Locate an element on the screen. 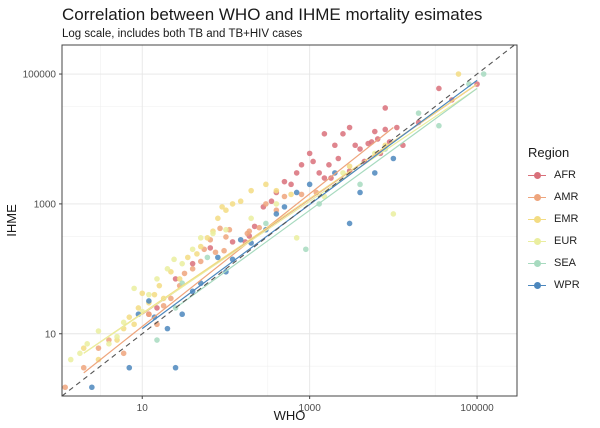 This screenshot has width=600, height=428. legend-item-sea: SEA is located at coordinates (554, 263).